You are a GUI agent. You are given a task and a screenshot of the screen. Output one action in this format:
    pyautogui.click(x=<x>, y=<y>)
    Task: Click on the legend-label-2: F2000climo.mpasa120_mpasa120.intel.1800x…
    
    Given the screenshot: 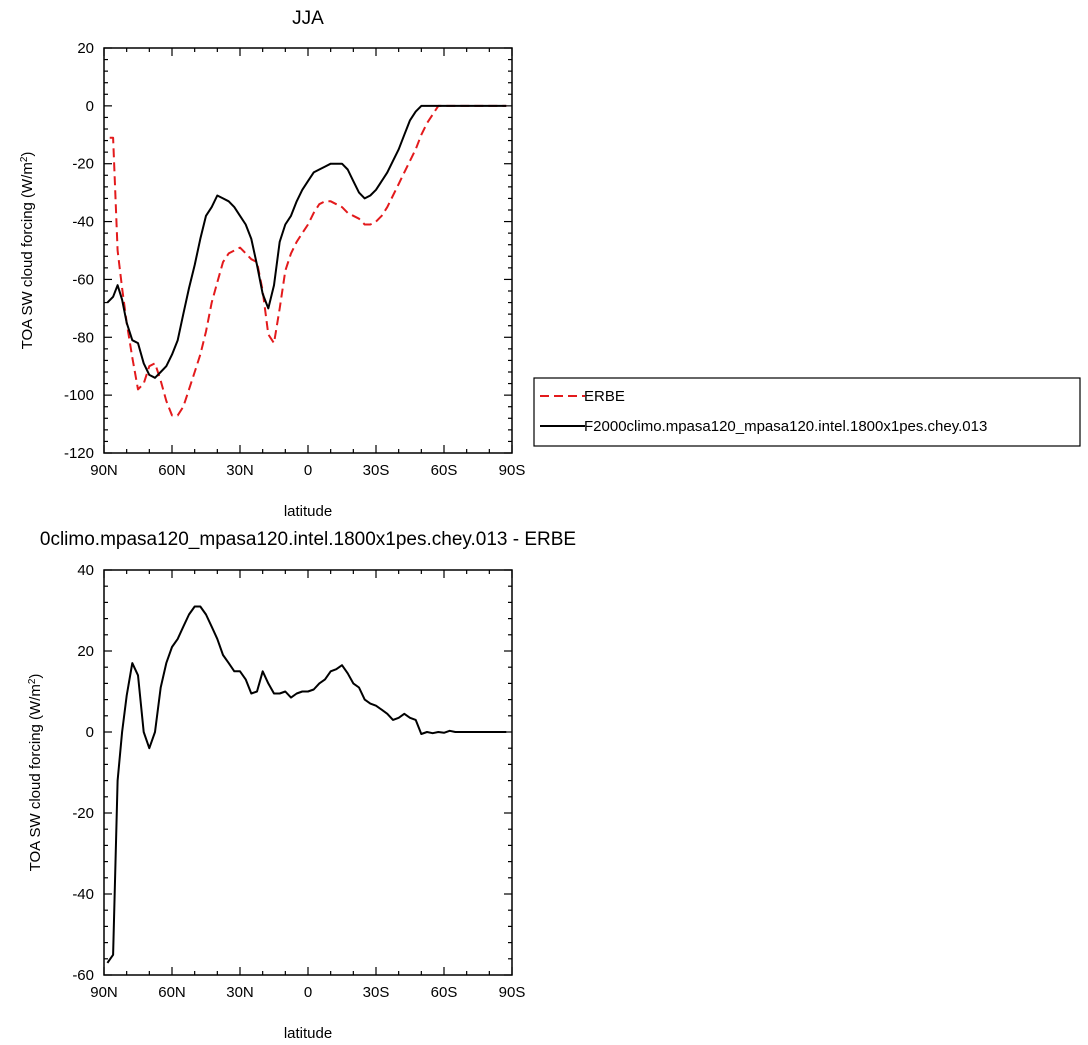 What is the action you would take?
    pyautogui.click(x=785, y=426)
    